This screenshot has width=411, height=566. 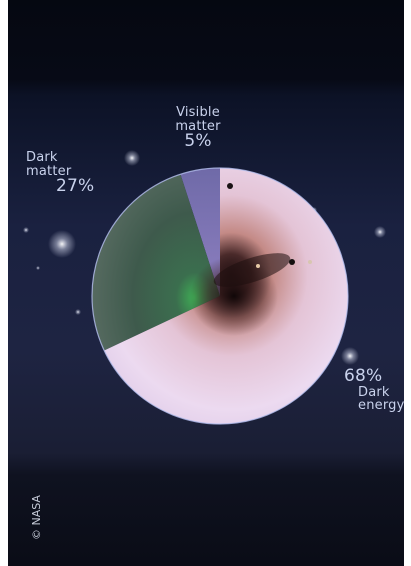 I want to click on galaxy-dust, so click(x=252, y=270).